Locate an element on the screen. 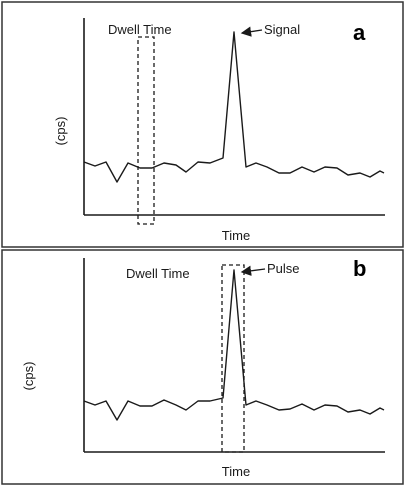 This screenshot has height=487, width=405. panel-a-dwell-time-box is located at coordinates (146, 130).